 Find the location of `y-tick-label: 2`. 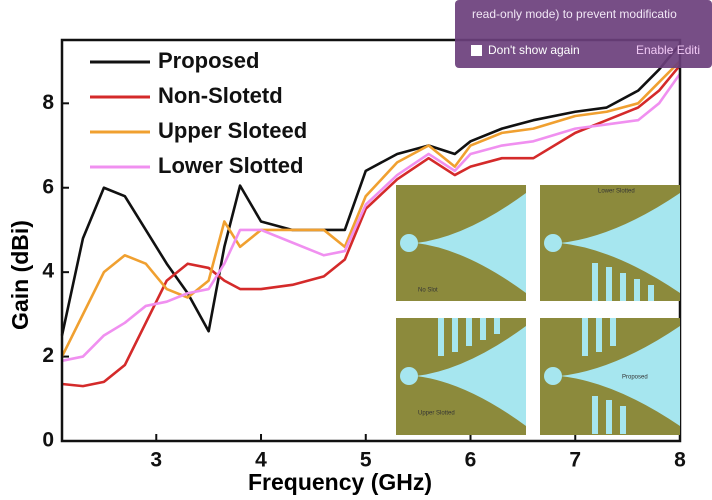

y-tick-label: 2 is located at coordinates (48, 355).